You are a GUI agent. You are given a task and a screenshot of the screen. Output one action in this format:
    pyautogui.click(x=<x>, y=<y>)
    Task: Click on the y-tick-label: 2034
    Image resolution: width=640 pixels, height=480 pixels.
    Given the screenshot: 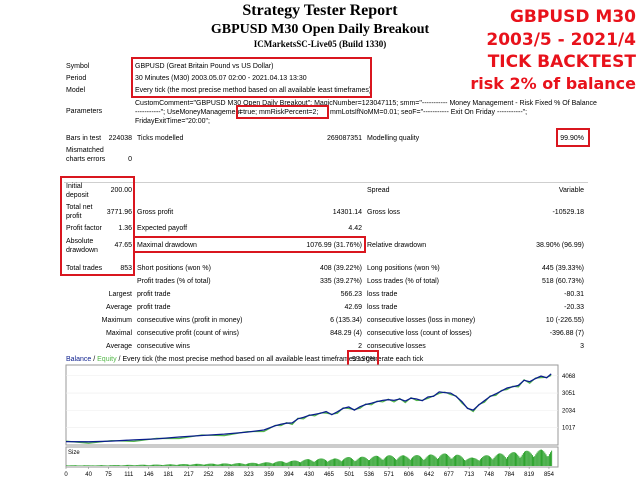 What is the action you would take?
    pyautogui.click(x=569, y=411)
    